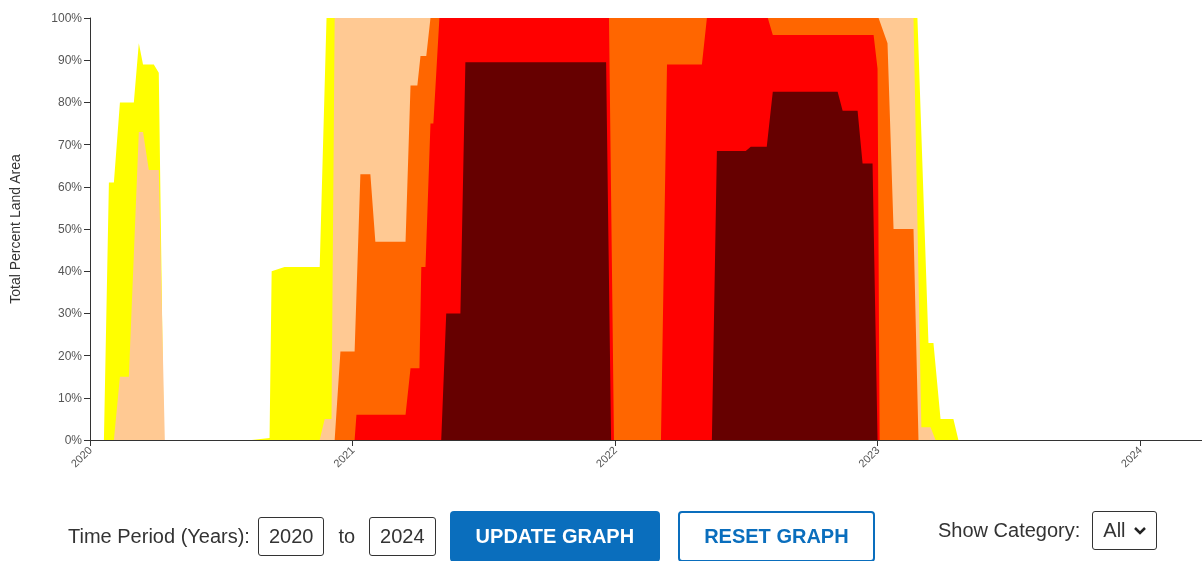  What do you see at coordinates (555, 536) in the screenshot?
I see `update-button: UPDATE GRAPH` at bounding box center [555, 536].